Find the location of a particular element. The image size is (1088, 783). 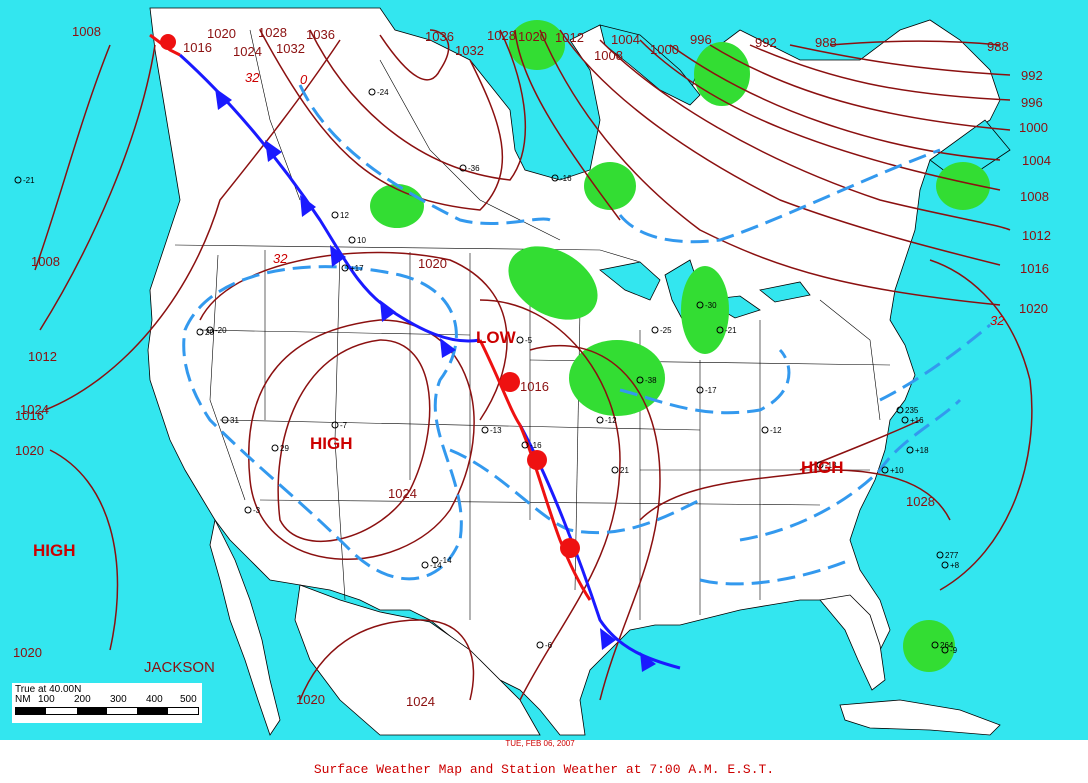

station-temp: -20 is located at coordinates (221, 330).